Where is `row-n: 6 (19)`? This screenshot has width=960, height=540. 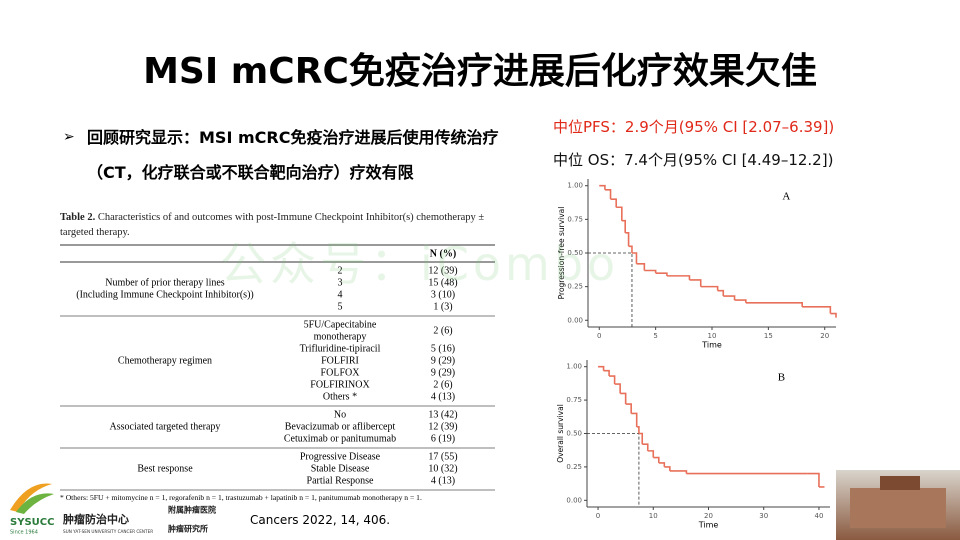 row-n: 6 (19) is located at coordinates (443, 438).